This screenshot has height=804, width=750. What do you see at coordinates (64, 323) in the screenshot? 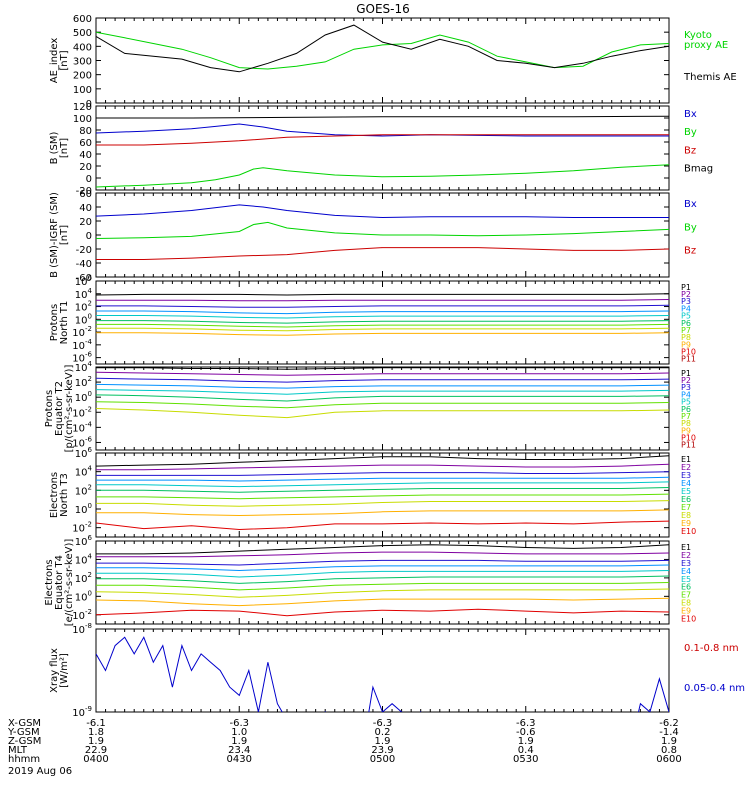
I see `y-axis-label-line: North T1` at bounding box center [64, 323].